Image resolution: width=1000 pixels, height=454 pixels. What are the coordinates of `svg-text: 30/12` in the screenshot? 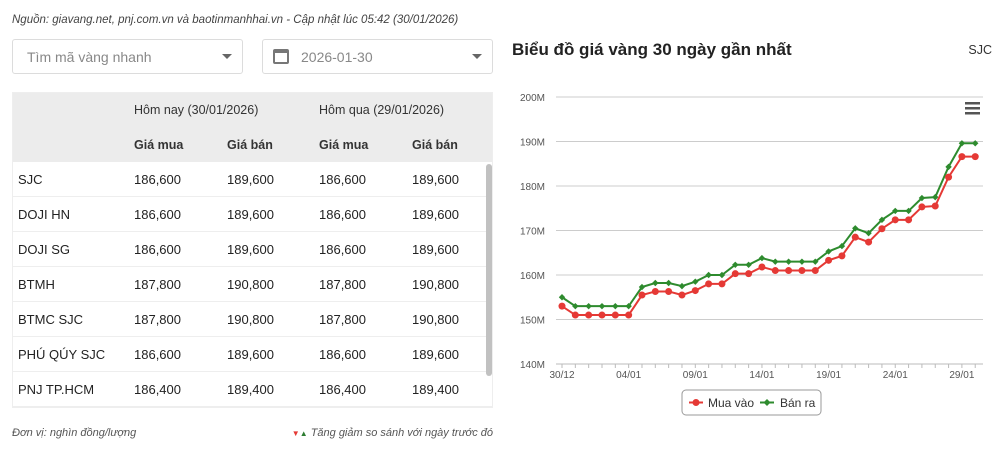 It's located at (561, 375).